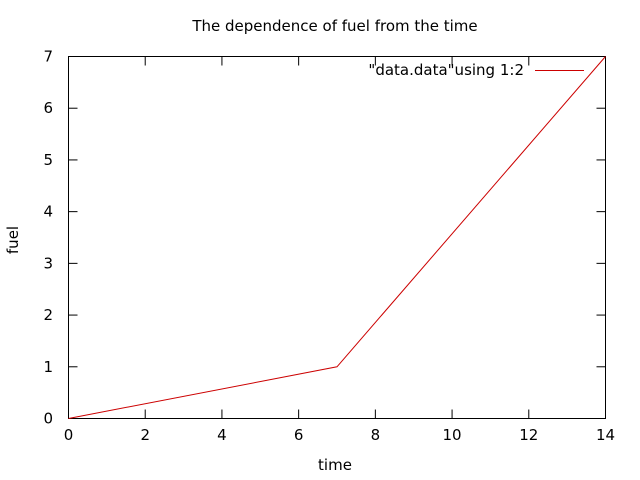  Describe the element at coordinates (335, 465) in the screenshot. I see `x-axis-label: time` at that location.